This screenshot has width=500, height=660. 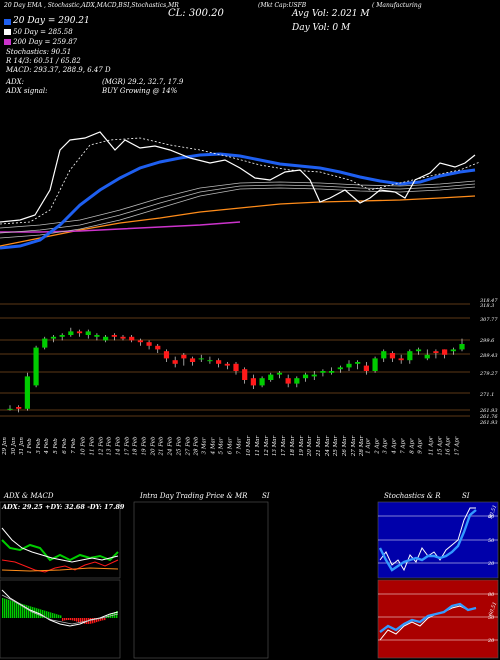 What do you see at coordinates (194, 496) in the screenshot?
I see `intraday-title: Intra Day Trading Price & MR` at bounding box center [194, 496].